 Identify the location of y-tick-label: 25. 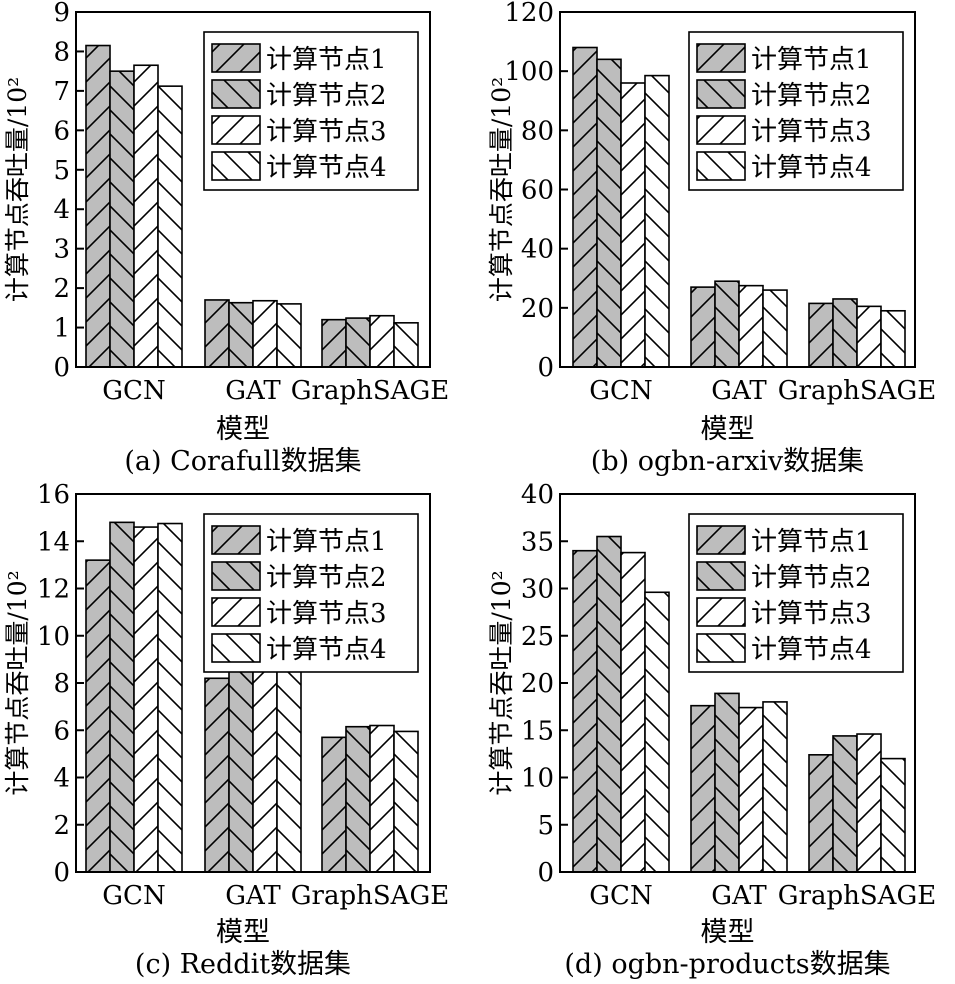
(537, 637).